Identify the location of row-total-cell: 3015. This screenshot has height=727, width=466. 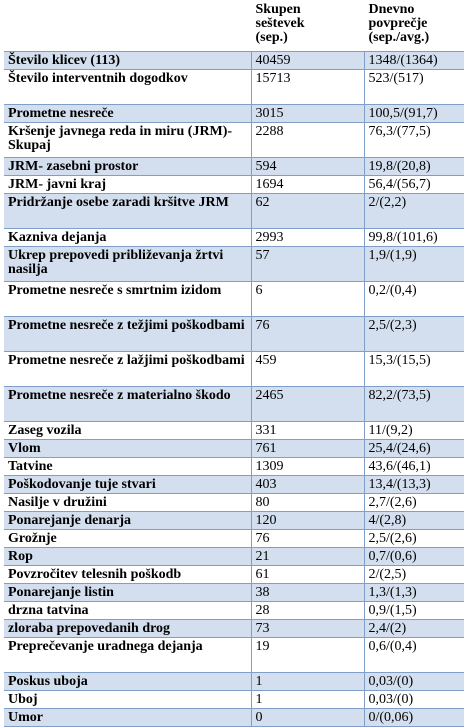
(307, 113).